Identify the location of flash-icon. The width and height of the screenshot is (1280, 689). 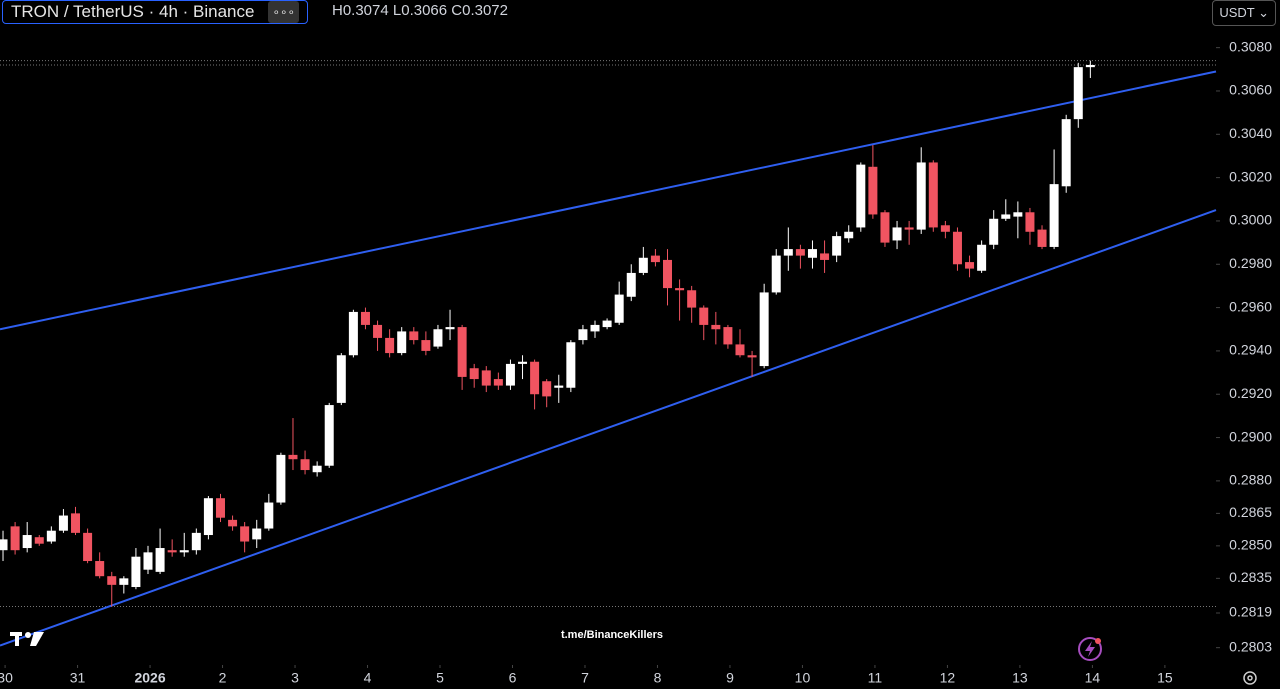
(1090, 649).